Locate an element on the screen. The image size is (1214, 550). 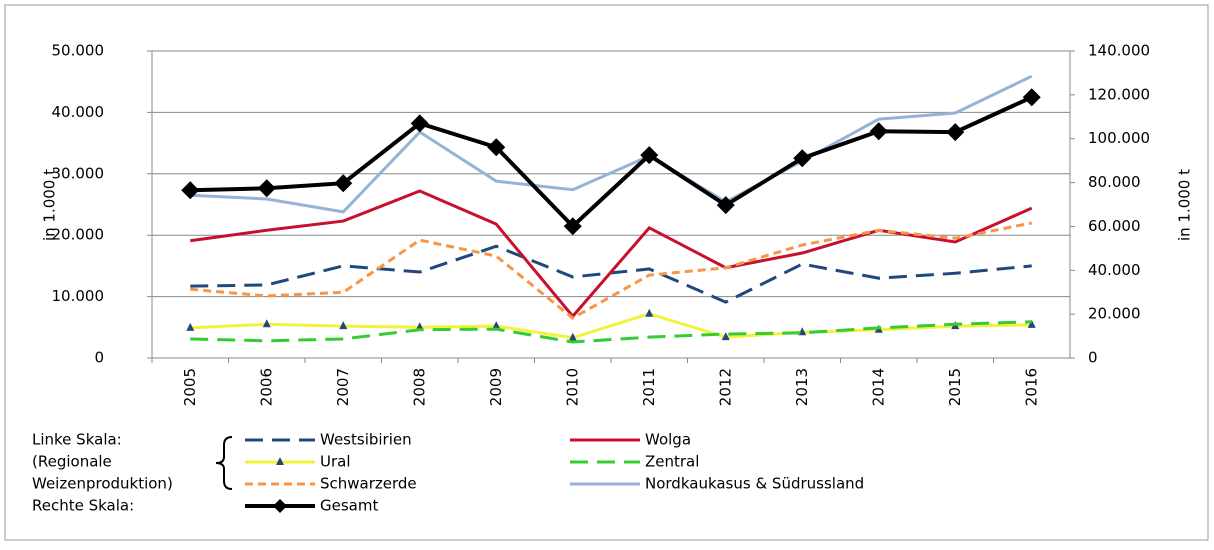
x-tick-label: 2009 is located at coordinates (496, 387).